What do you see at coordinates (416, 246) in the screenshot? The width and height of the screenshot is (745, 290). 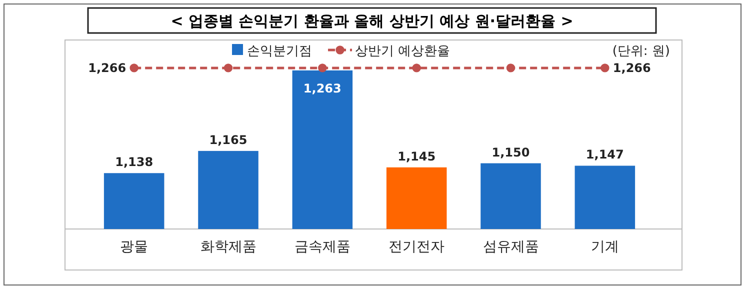 I see `x-tick-label: 전기전자` at bounding box center [416, 246].